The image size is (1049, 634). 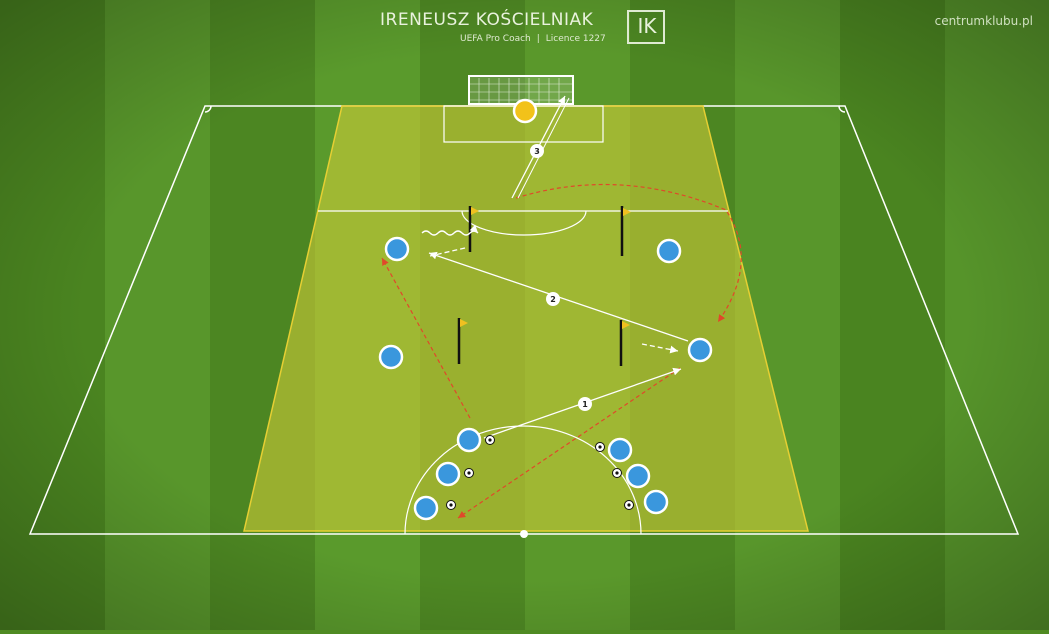 I want to click on label-3: 3, so click(x=537, y=151).